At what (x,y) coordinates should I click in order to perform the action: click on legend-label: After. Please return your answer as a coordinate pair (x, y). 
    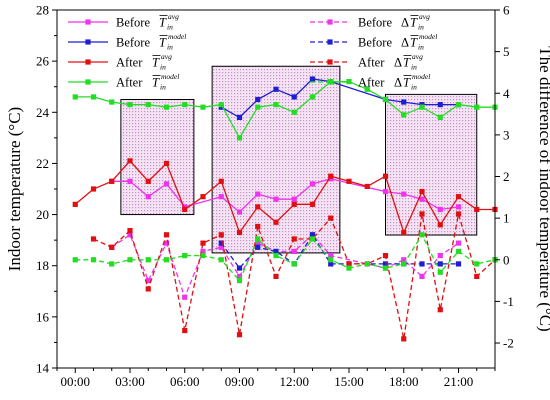
    Looking at the image, I should click on (371, 63).